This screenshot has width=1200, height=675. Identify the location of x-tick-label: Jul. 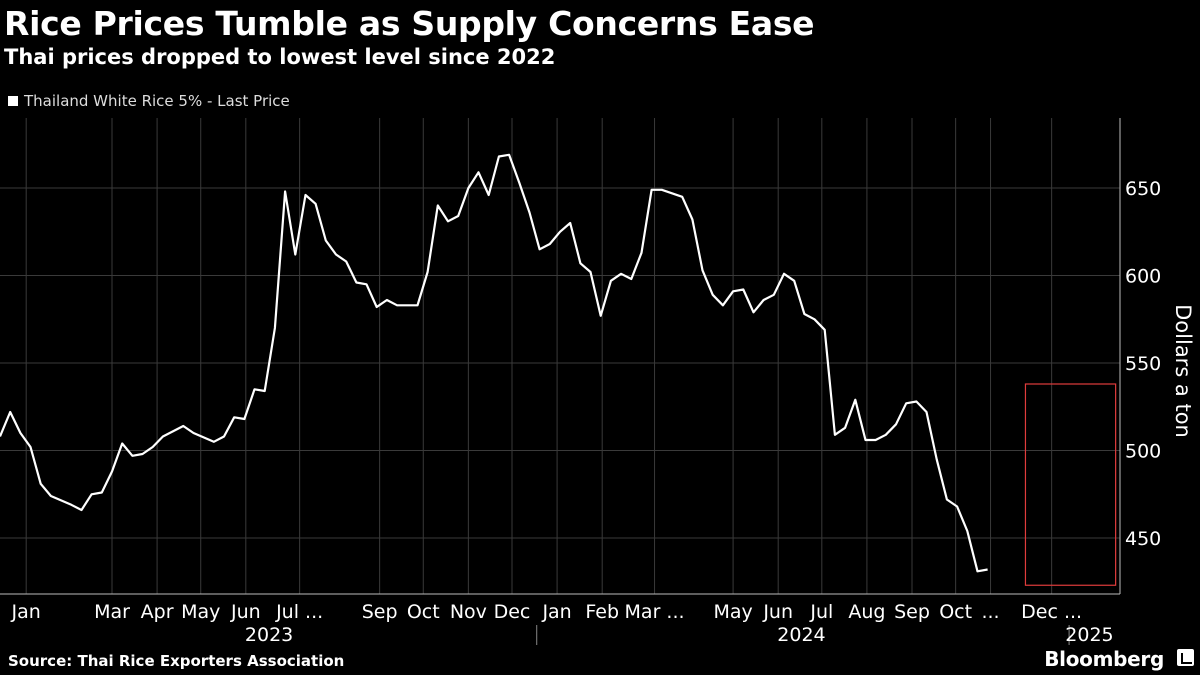
(821, 612).